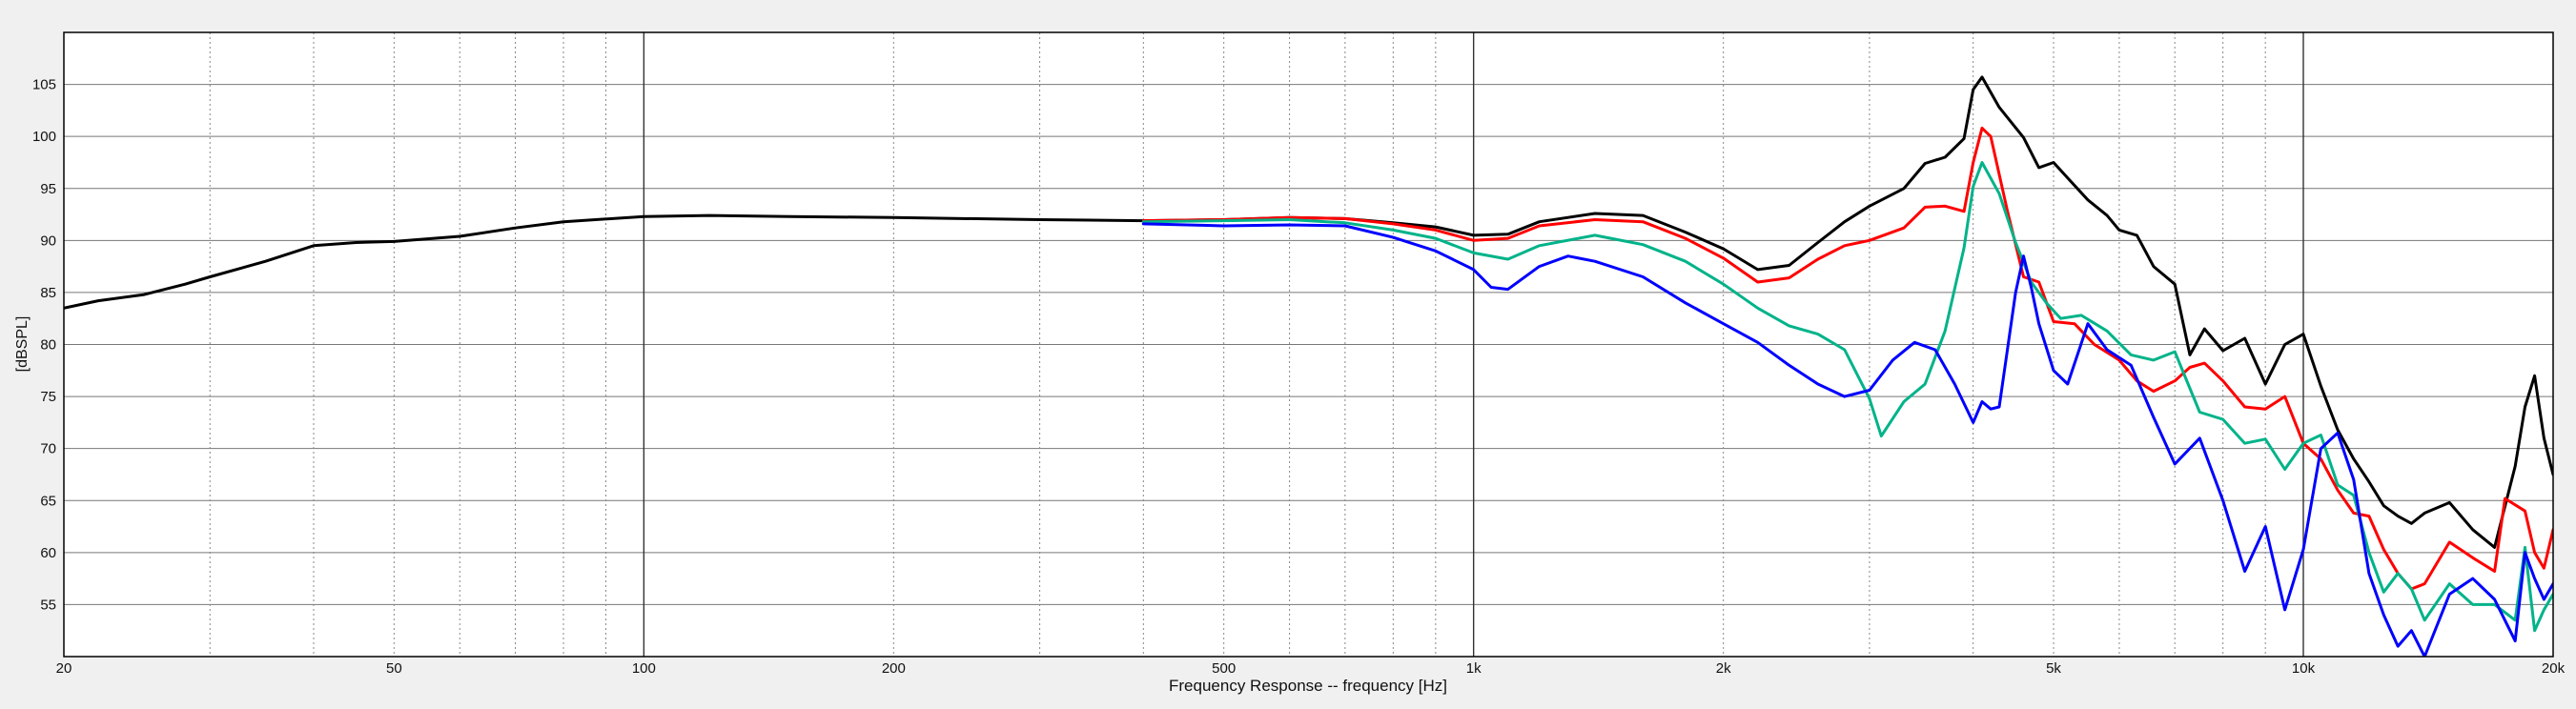 This screenshot has height=709, width=2576. Describe the element at coordinates (894, 668) in the screenshot. I see `x-tick-label: 200` at that location.